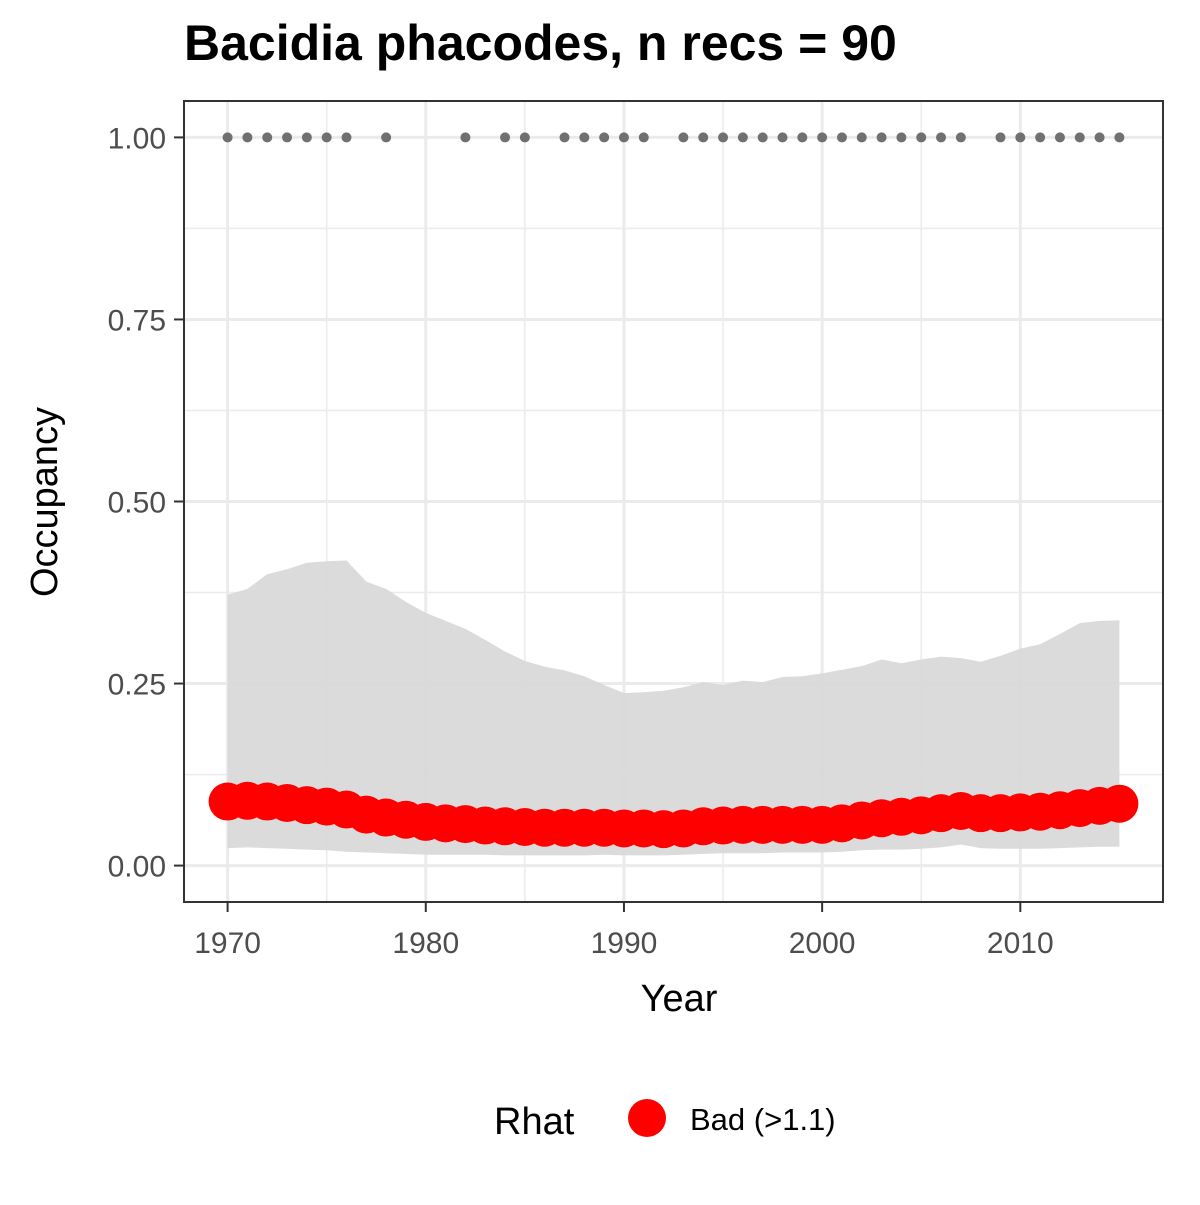  I want to click on y-axis: 0.00 0.25 0.50 0.75 1.00, so click(146, 503).